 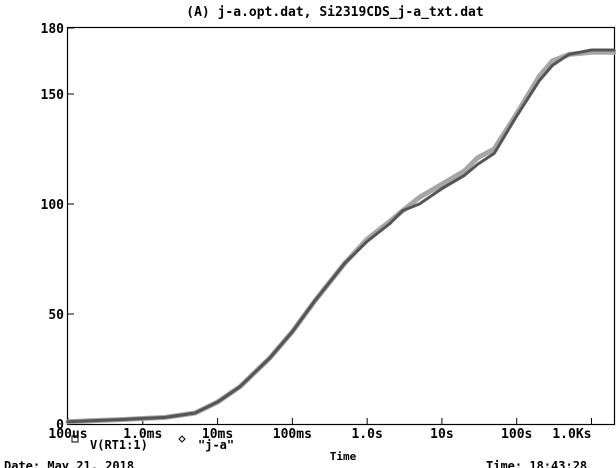 What do you see at coordinates (53, 29) in the screenshot?
I see `y-tick-label: 180` at bounding box center [53, 29].